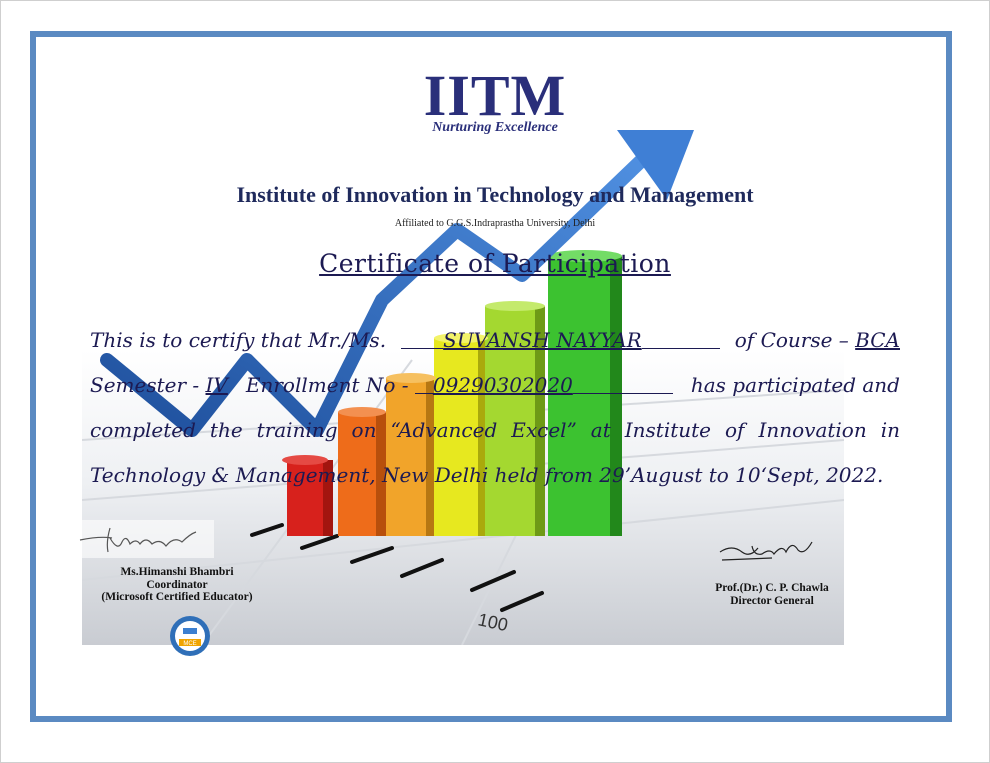 The width and height of the screenshot is (990, 763). Describe the element at coordinates (877, 340) in the screenshot. I see `course-value: BCA` at that location.